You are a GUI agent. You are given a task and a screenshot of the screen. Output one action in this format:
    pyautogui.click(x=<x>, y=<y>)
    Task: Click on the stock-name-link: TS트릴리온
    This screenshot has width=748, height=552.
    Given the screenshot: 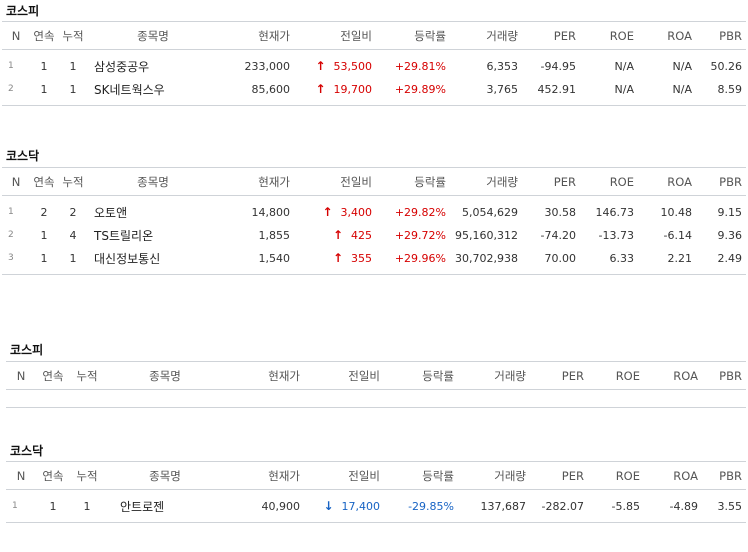 What is the action you would take?
    pyautogui.click(x=124, y=235)
    